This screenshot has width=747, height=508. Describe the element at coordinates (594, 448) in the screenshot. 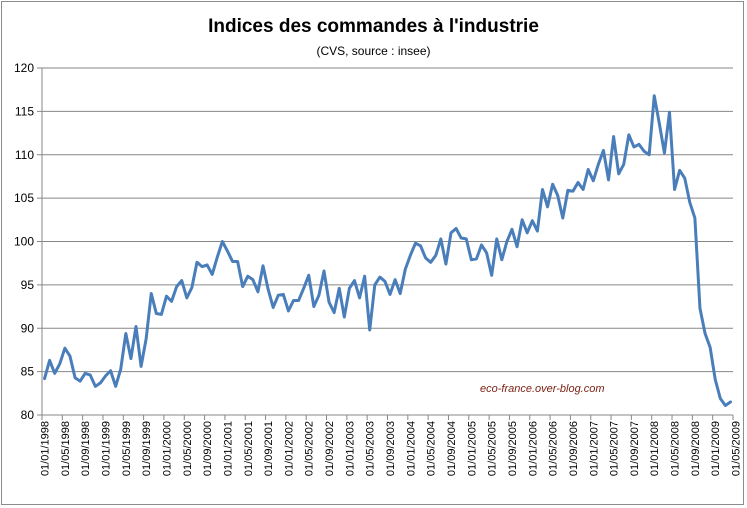

I see `x-tick-label: 01/01/2007` at that location.